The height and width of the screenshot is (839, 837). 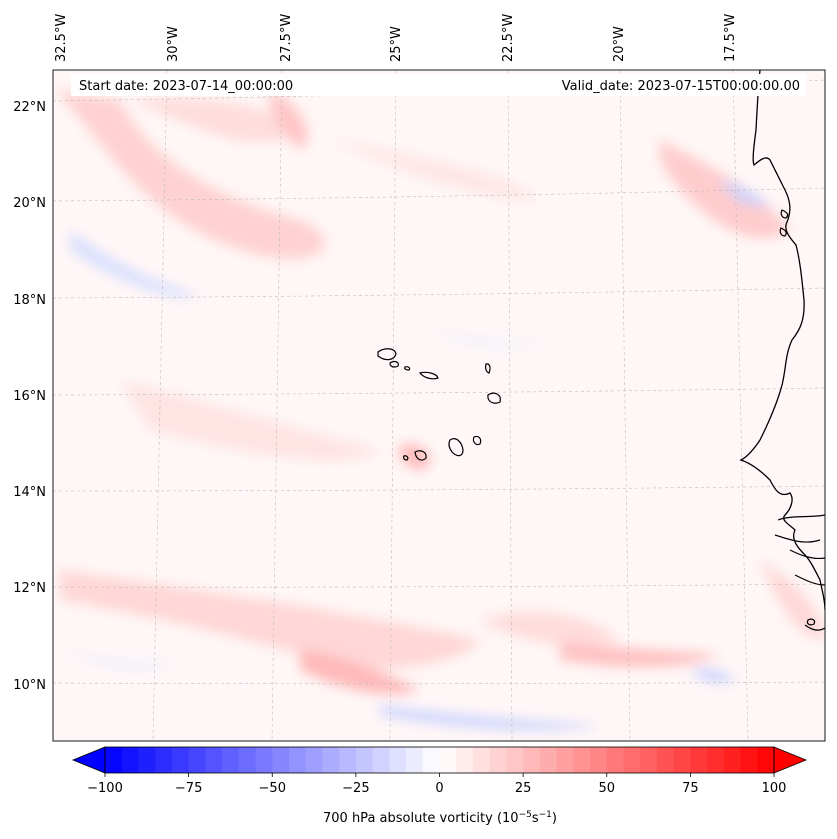 What do you see at coordinates (477, 440) in the screenshot?
I see `island-maio` at bounding box center [477, 440].